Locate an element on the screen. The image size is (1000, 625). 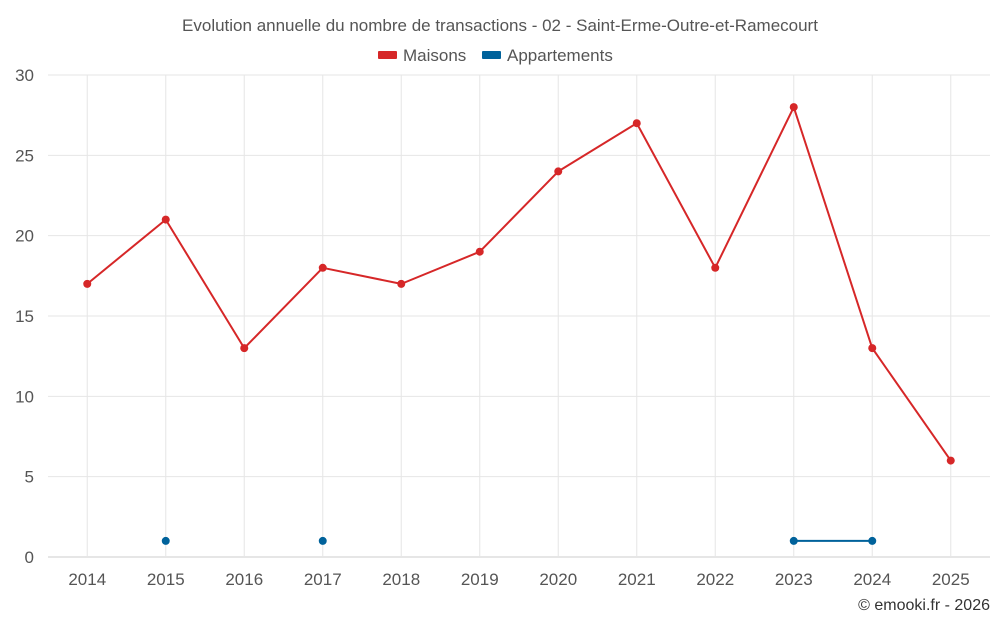
data-point-maisons-2020 is located at coordinates (558, 171).